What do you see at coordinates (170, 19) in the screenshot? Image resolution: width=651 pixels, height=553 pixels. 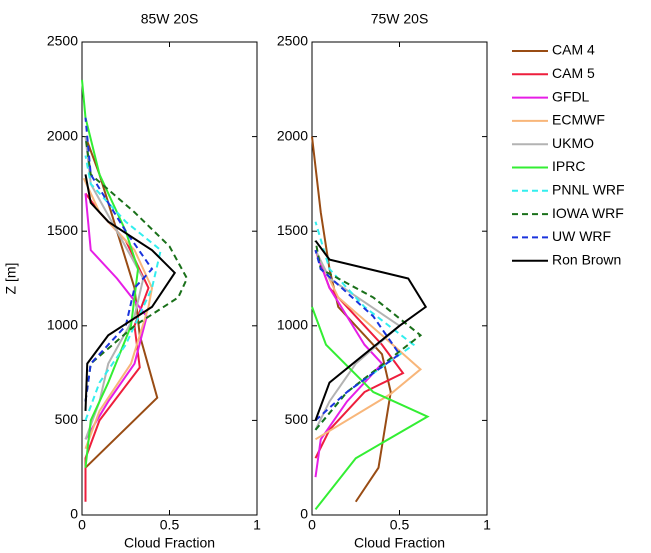 I see `panel-title: 85W 20S` at bounding box center [170, 19].